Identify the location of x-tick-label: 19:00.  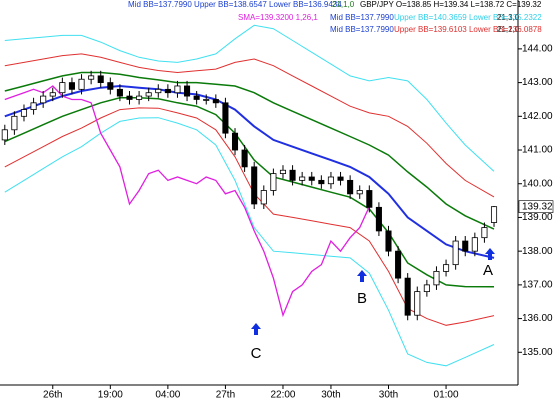
(110, 395).